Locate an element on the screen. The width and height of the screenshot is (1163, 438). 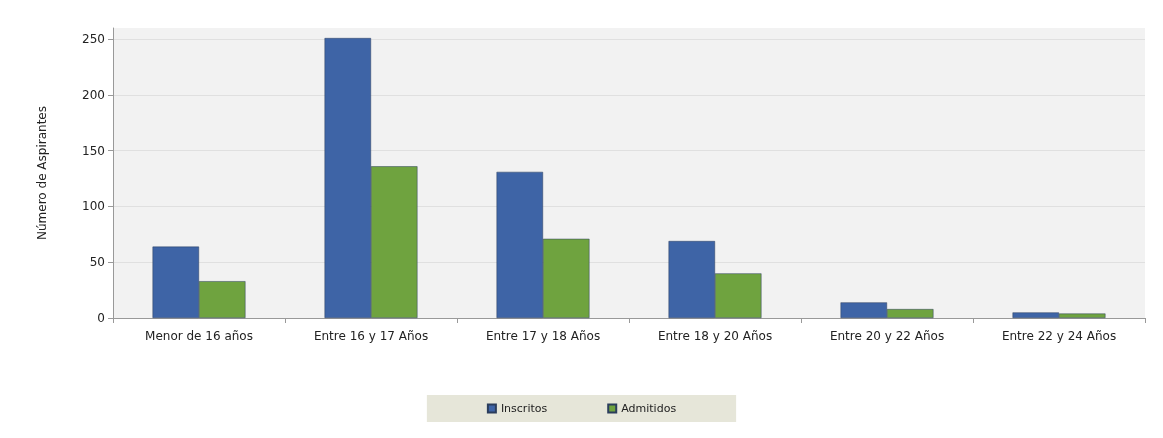
legend-label: Admitidos is located at coordinates (649, 408).